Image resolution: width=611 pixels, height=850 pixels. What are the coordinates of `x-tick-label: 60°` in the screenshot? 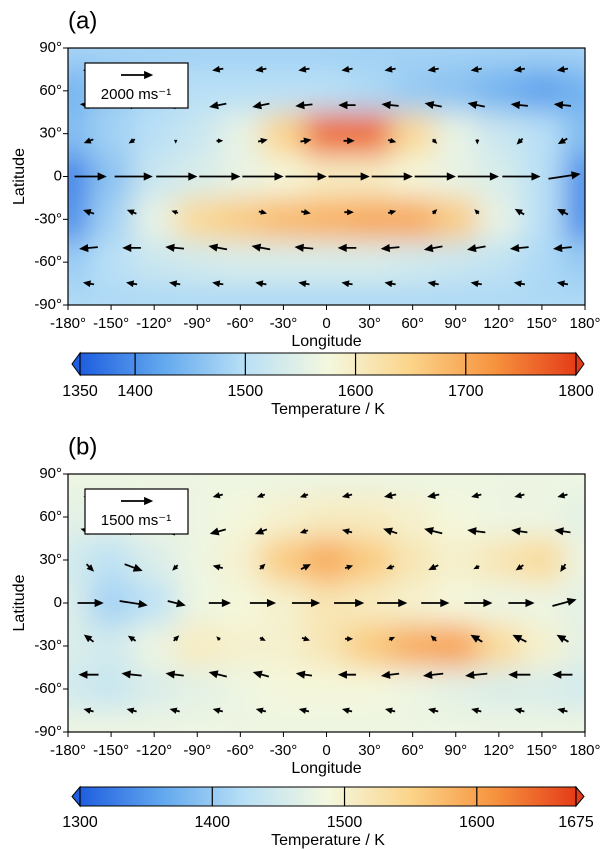 It's located at (412, 750).